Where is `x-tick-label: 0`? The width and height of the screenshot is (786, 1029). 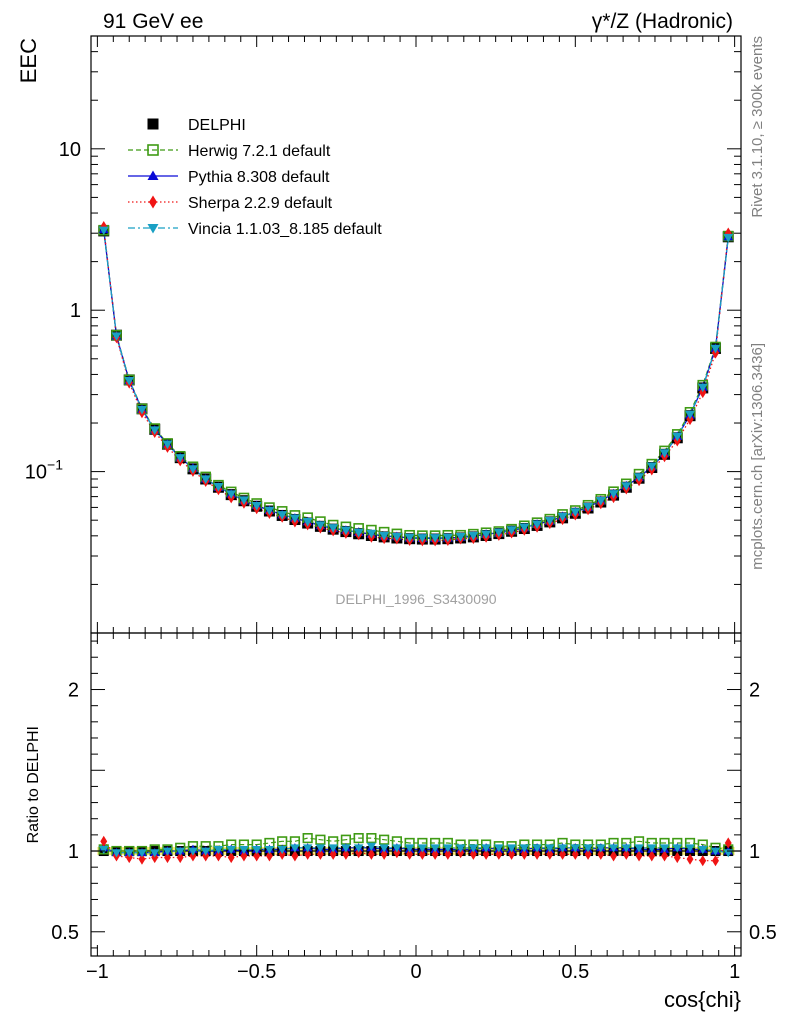
x-tick-label: 0 is located at coordinates (415, 972).